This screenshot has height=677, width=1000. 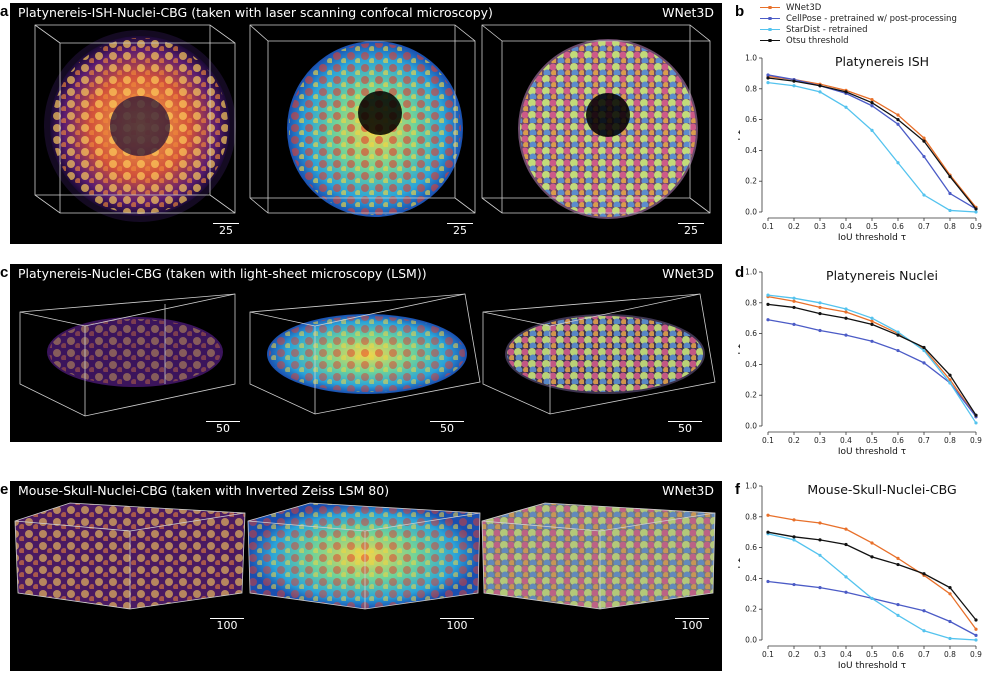 I want to click on panel-c-scalebar-2: 50, so click(x=447, y=428).